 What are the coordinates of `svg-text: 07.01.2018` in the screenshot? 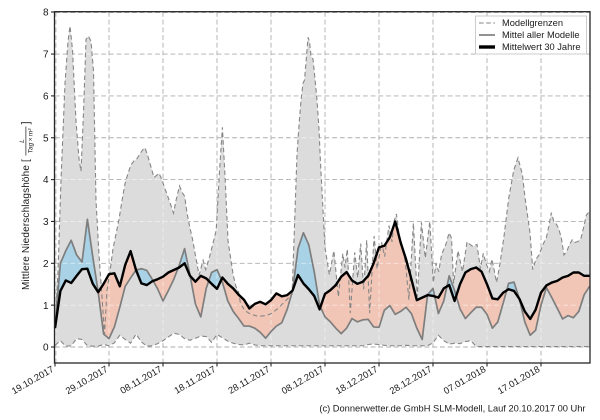 It's located at (464, 379).